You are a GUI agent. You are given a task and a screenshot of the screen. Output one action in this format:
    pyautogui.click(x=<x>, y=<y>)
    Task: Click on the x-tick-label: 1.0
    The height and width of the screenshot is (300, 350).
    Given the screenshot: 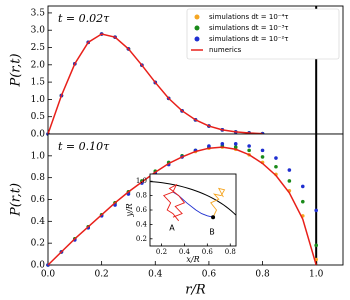 What is the action you would take?
    pyautogui.click(x=316, y=275)
    